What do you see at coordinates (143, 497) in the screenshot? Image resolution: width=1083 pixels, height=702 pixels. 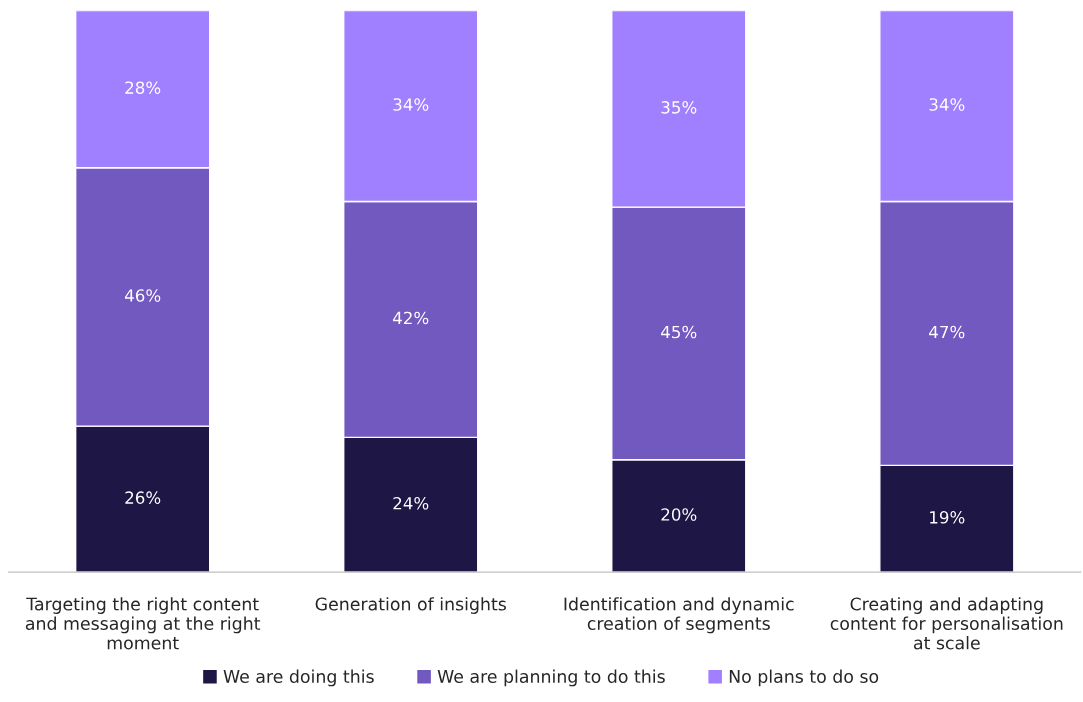 I see `data-label: 26%` at bounding box center [143, 497].